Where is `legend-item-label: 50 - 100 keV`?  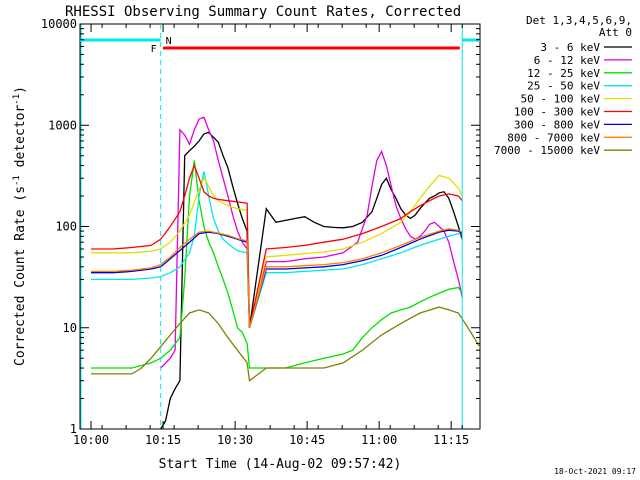 legend-item-label: 50 - 100 keV is located at coordinates (561, 99).